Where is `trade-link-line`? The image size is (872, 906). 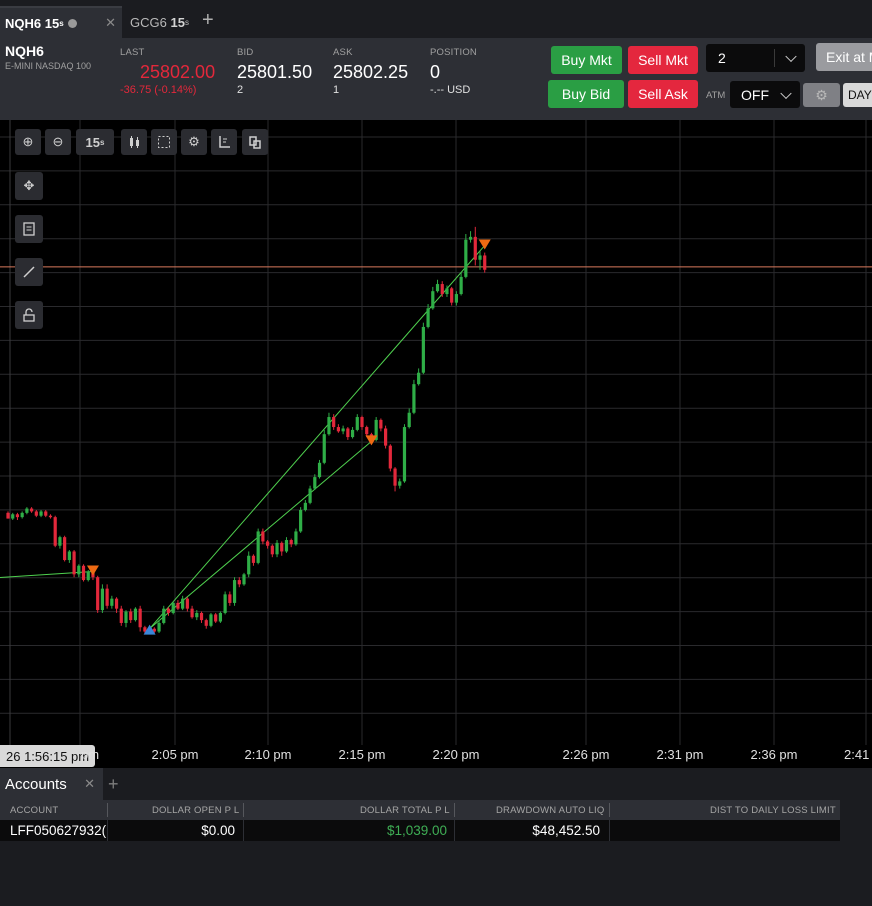
trade-link-line is located at coordinates (260, 535).